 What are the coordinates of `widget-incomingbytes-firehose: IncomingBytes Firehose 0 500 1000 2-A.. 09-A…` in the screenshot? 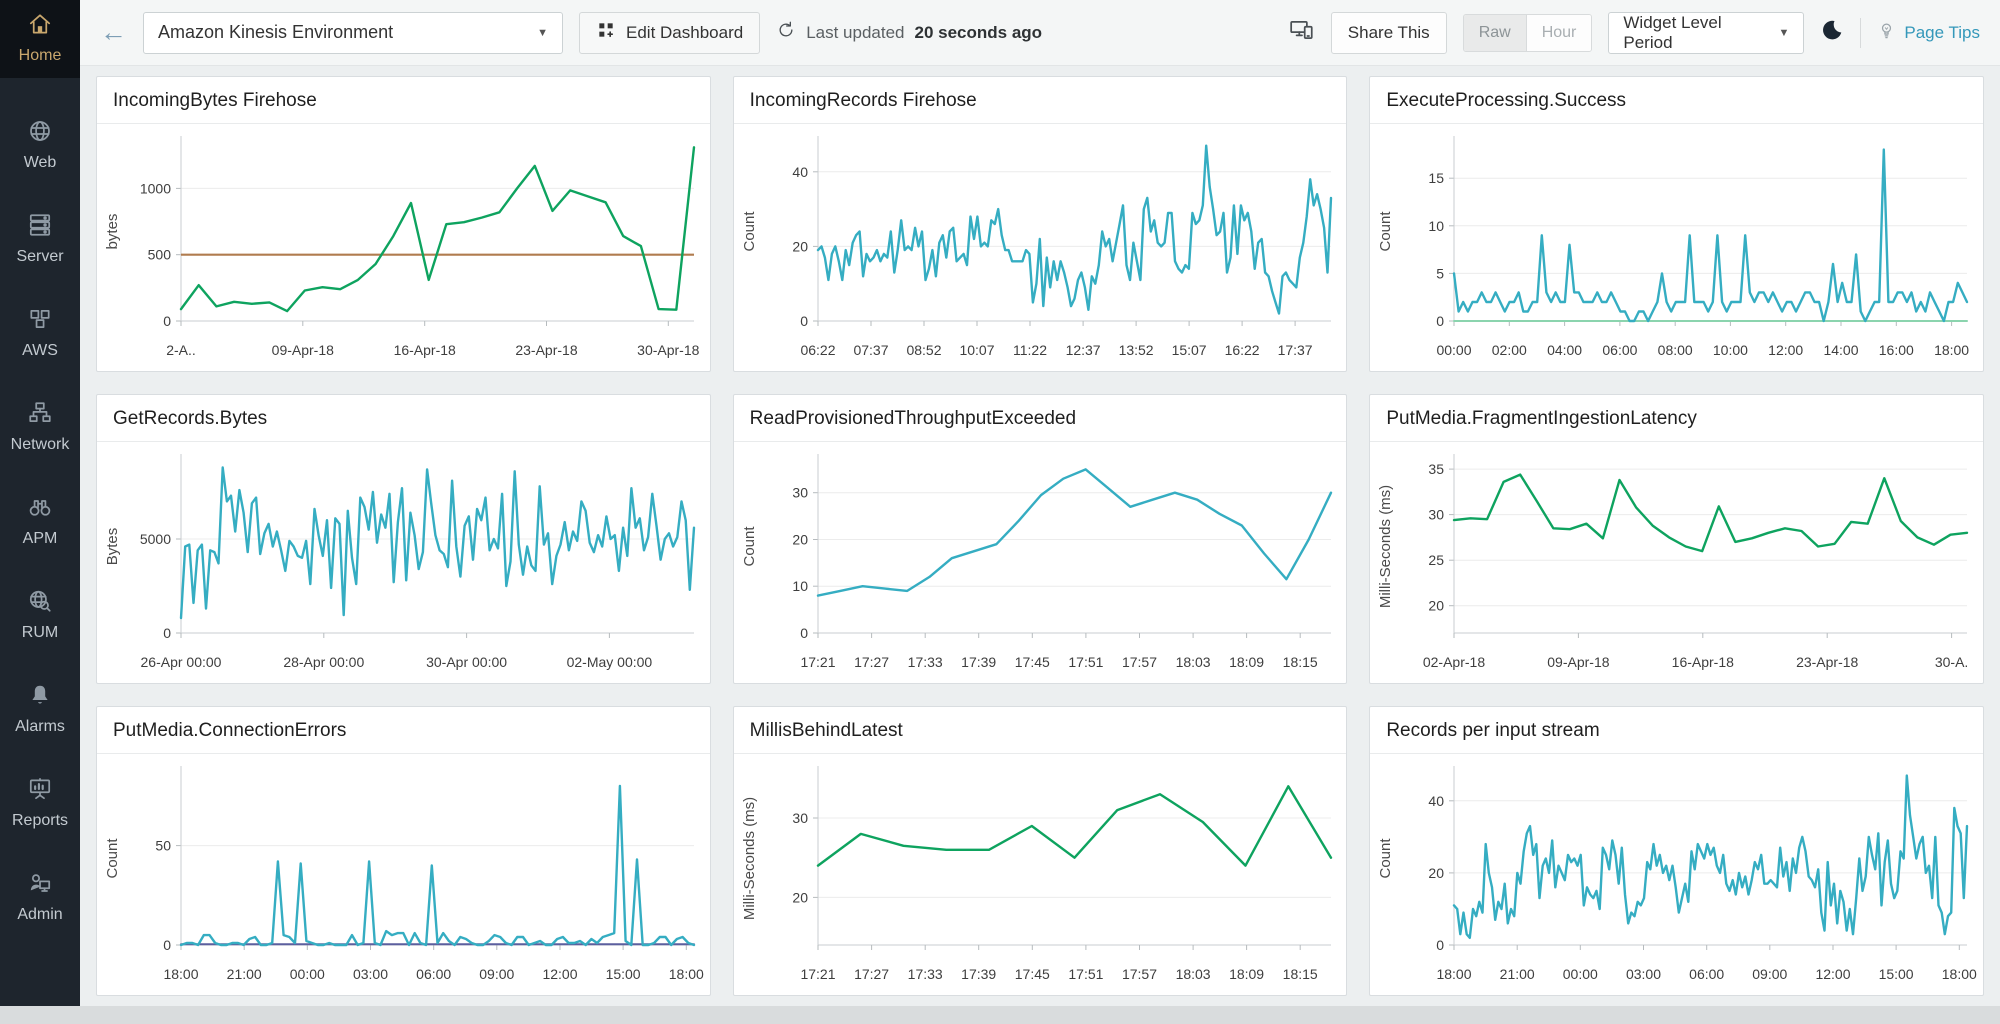 It's located at (403, 224).